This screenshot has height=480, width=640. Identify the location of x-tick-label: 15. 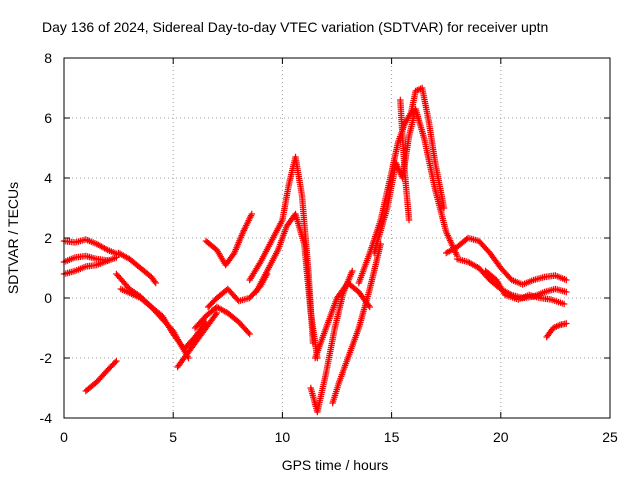
(392, 437).